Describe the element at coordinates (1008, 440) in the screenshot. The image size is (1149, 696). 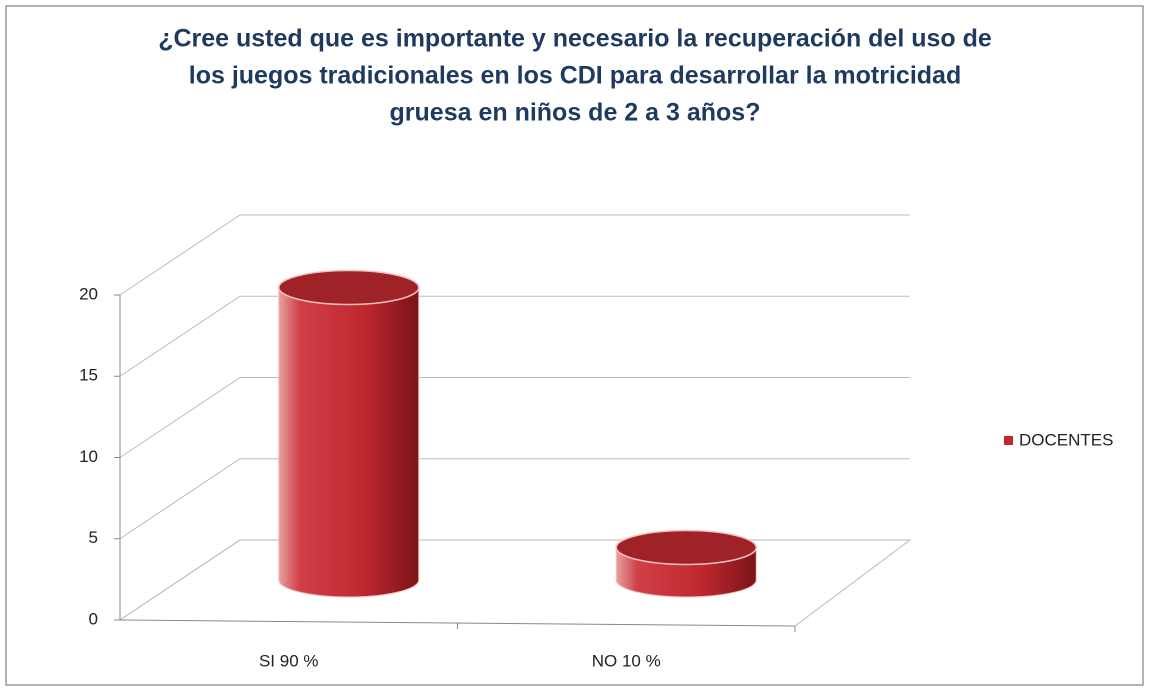
I see `legend-swatch` at that location.